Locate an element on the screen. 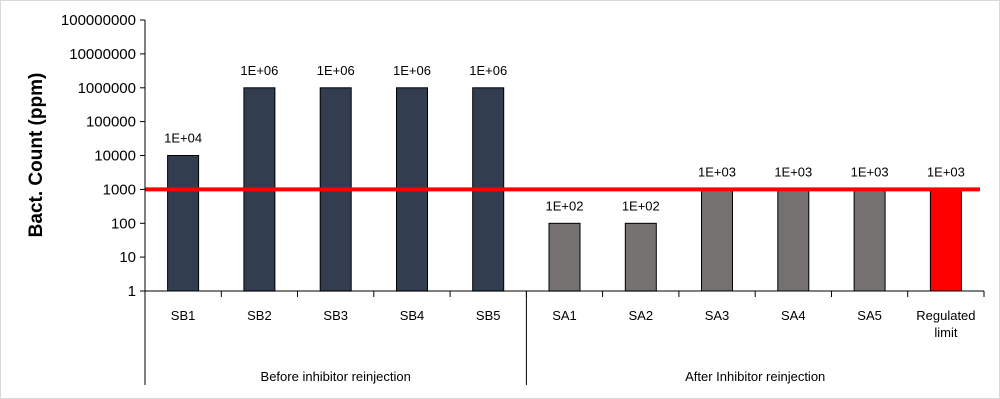 This screenshot has width=1000, height=399. x-category-label: SA2 is located at coordinates (641, 315).